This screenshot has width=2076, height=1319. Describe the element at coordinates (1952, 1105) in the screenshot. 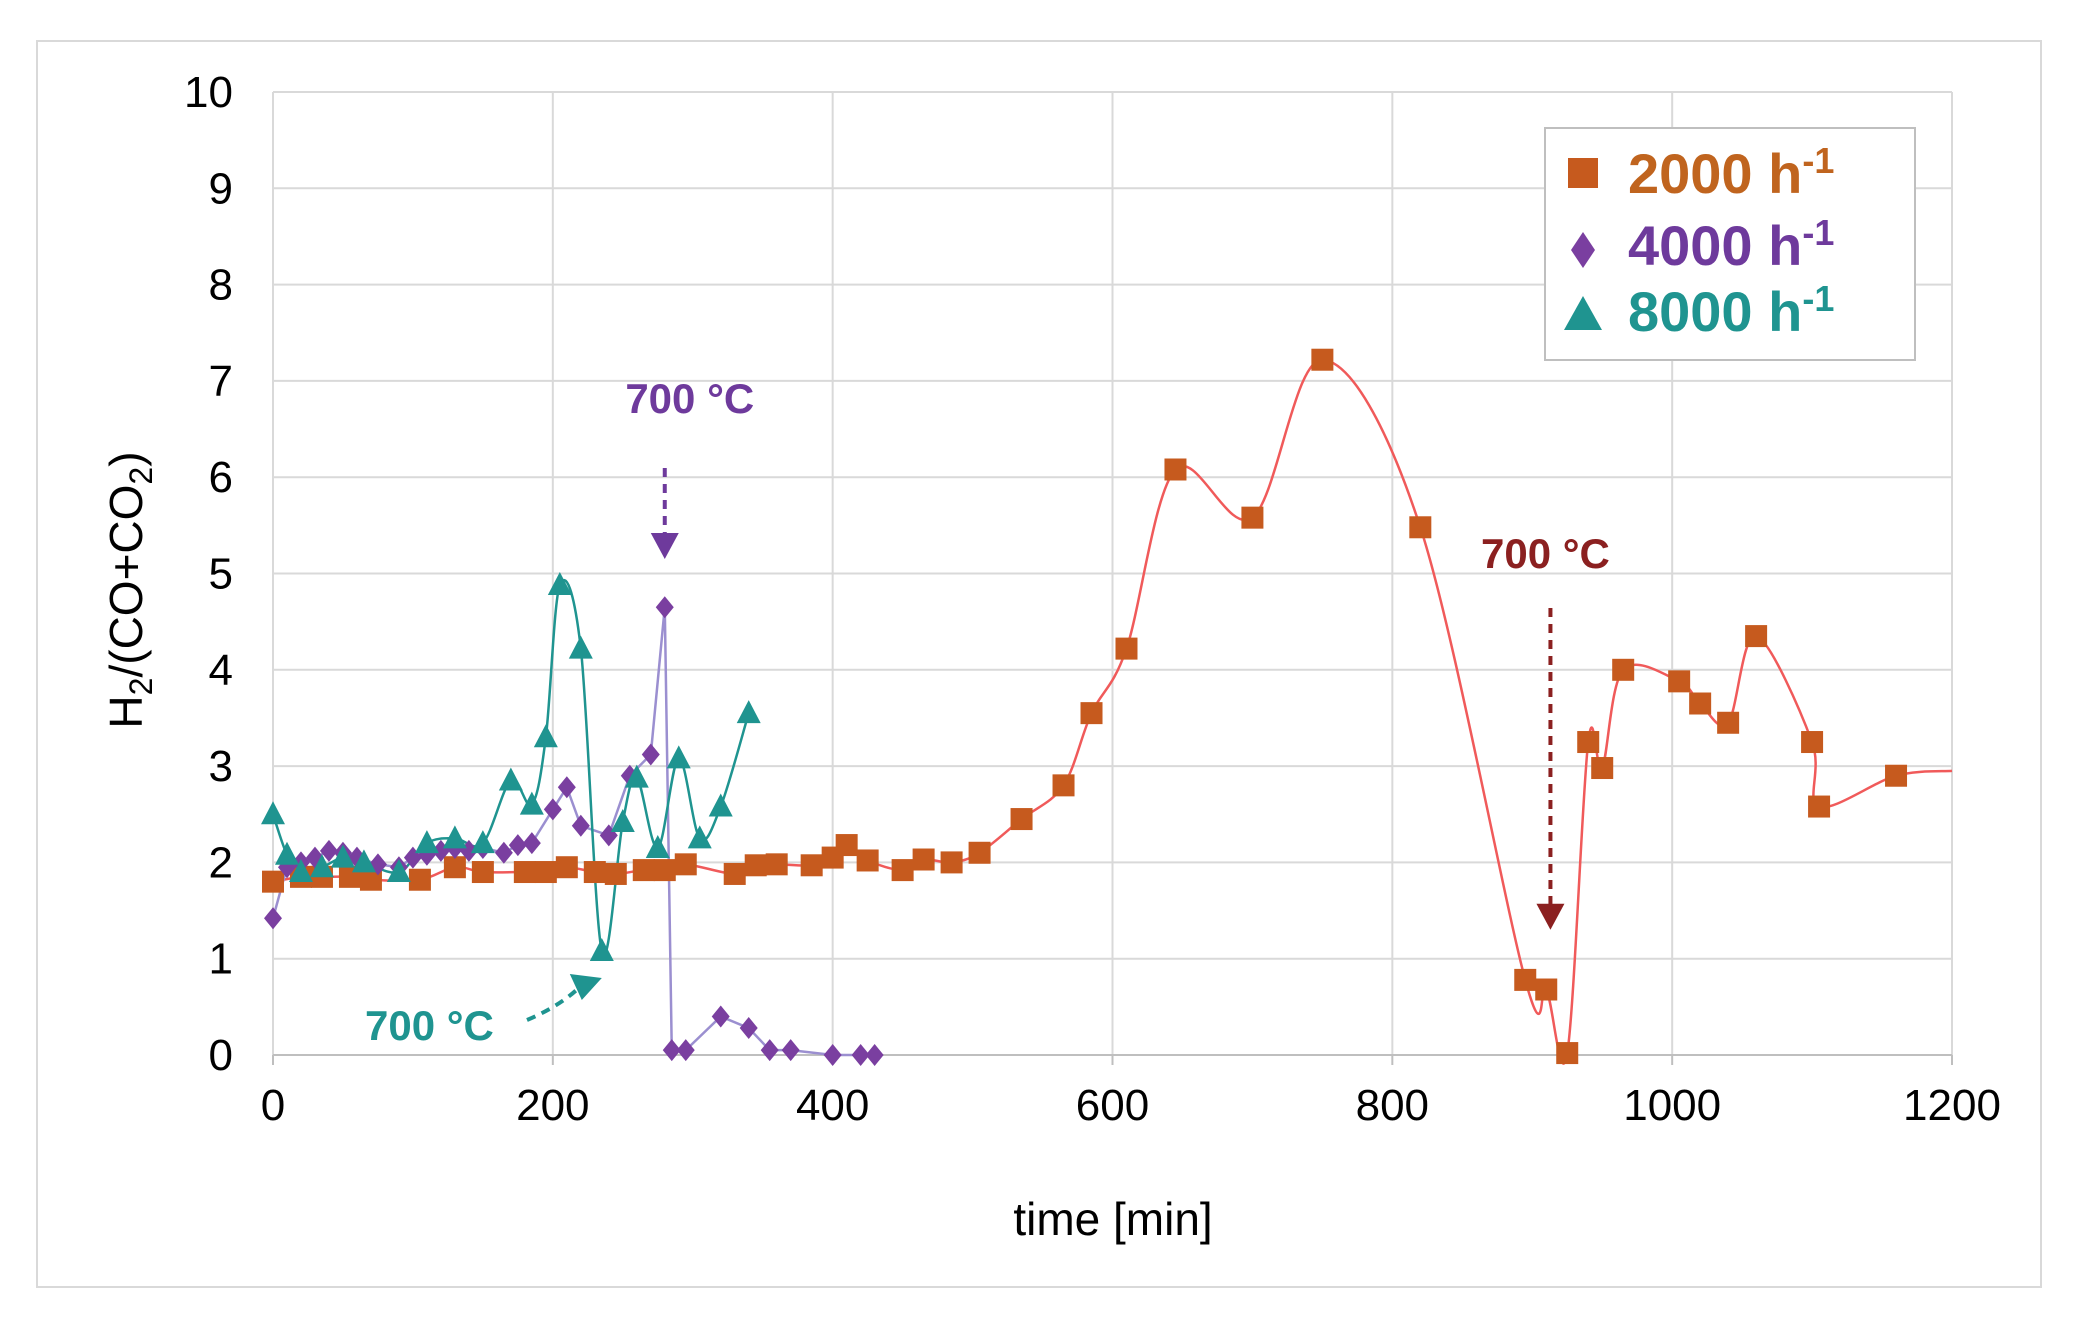

I see `x-tick-label: 1200` at that location.